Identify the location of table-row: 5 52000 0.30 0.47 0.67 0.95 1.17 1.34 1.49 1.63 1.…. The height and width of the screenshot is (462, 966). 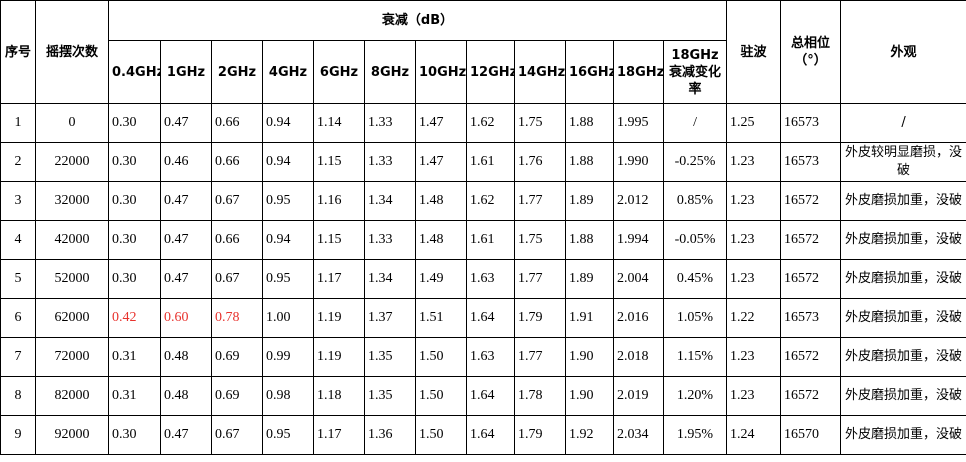
(483, 279).